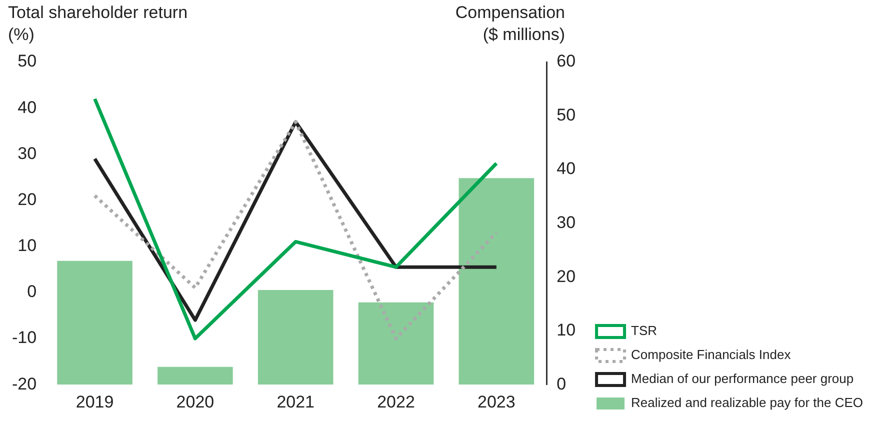 Image resolution: width=881 pixels, height=423 pixels. What do you see at coordinates (561, 384) in the screenshot?
I see `y2-tick-label: 0` at bounding box center [561, 384].